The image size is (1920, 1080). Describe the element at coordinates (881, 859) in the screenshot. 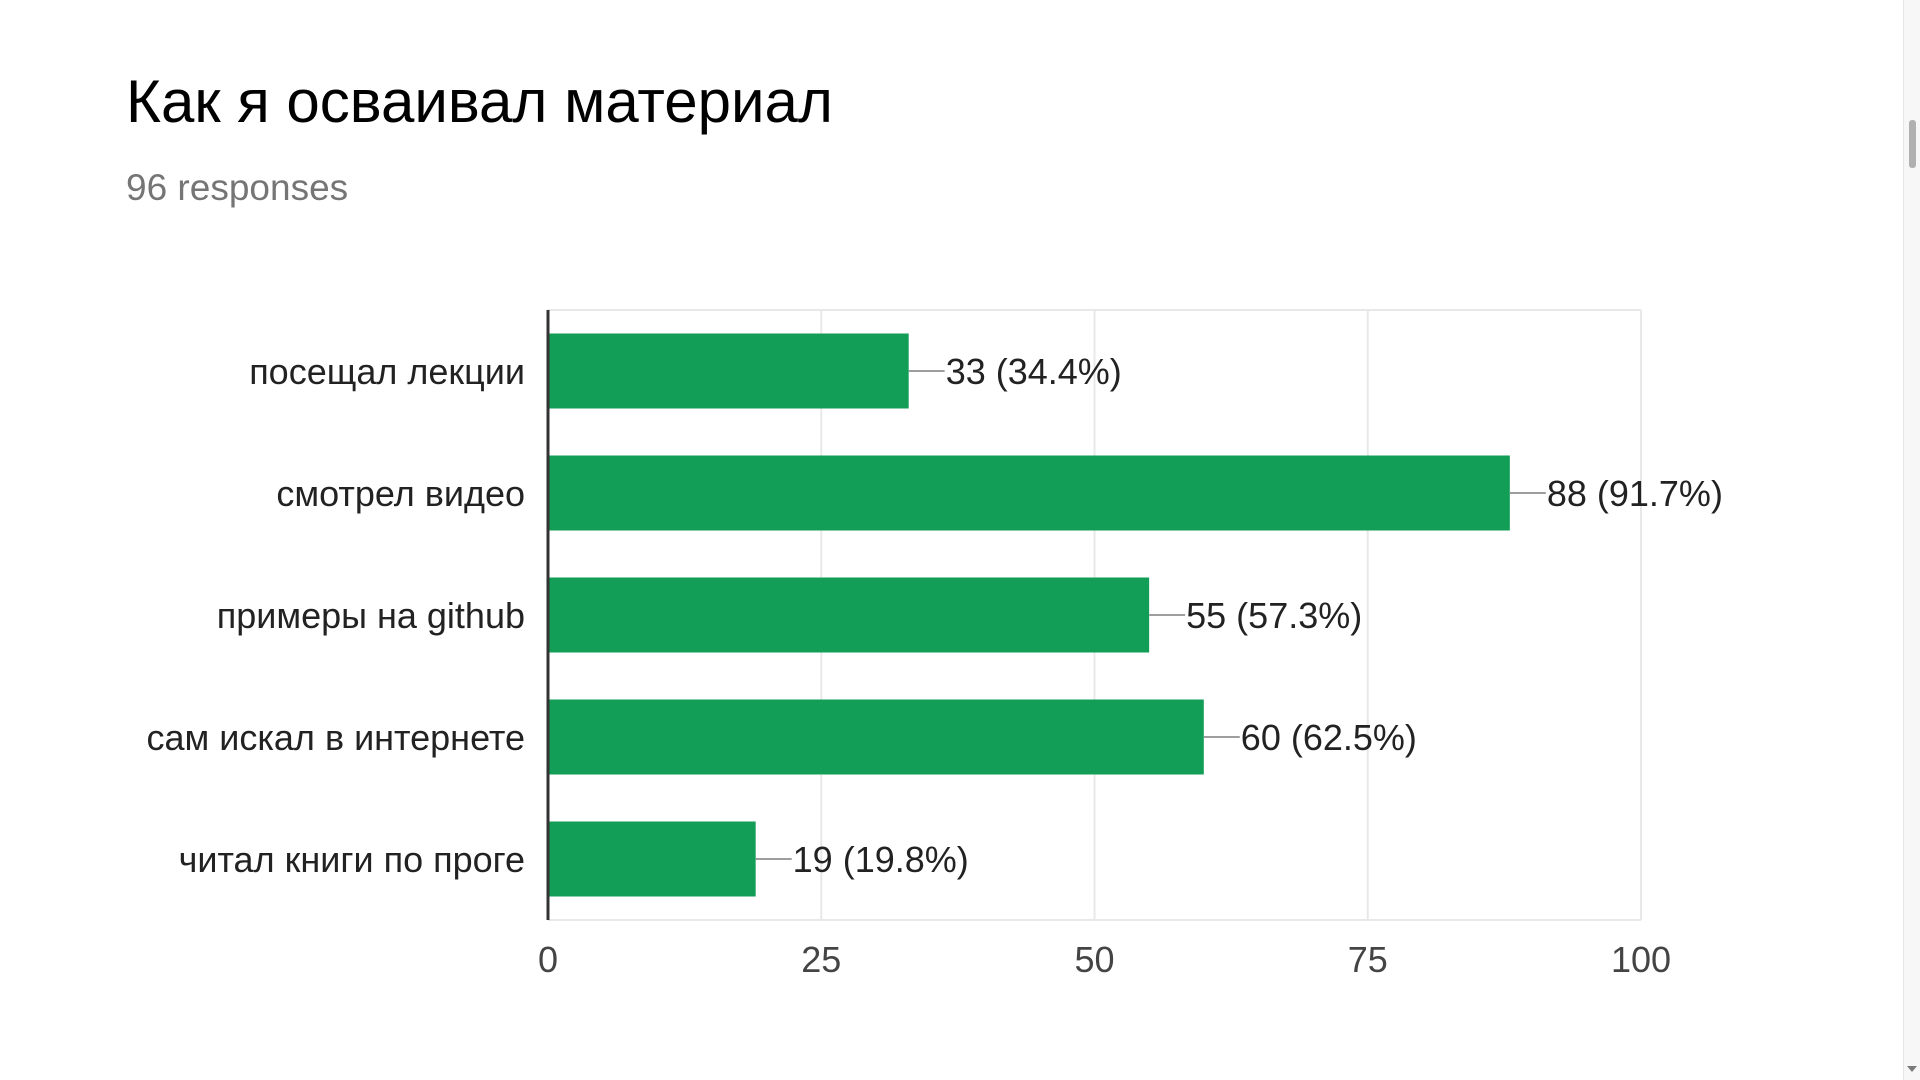

I see `data-label: 19 (19.8%)` at that location.